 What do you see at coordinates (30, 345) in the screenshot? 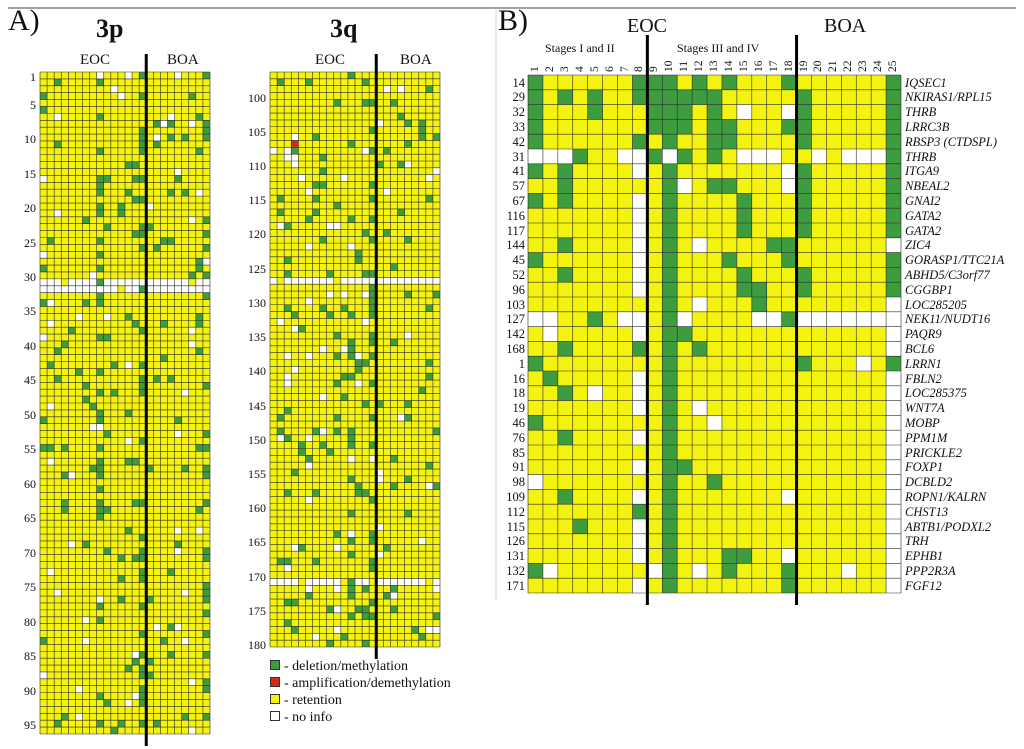
I see `row-tick-label: 40` at bounding box center [30, 345].